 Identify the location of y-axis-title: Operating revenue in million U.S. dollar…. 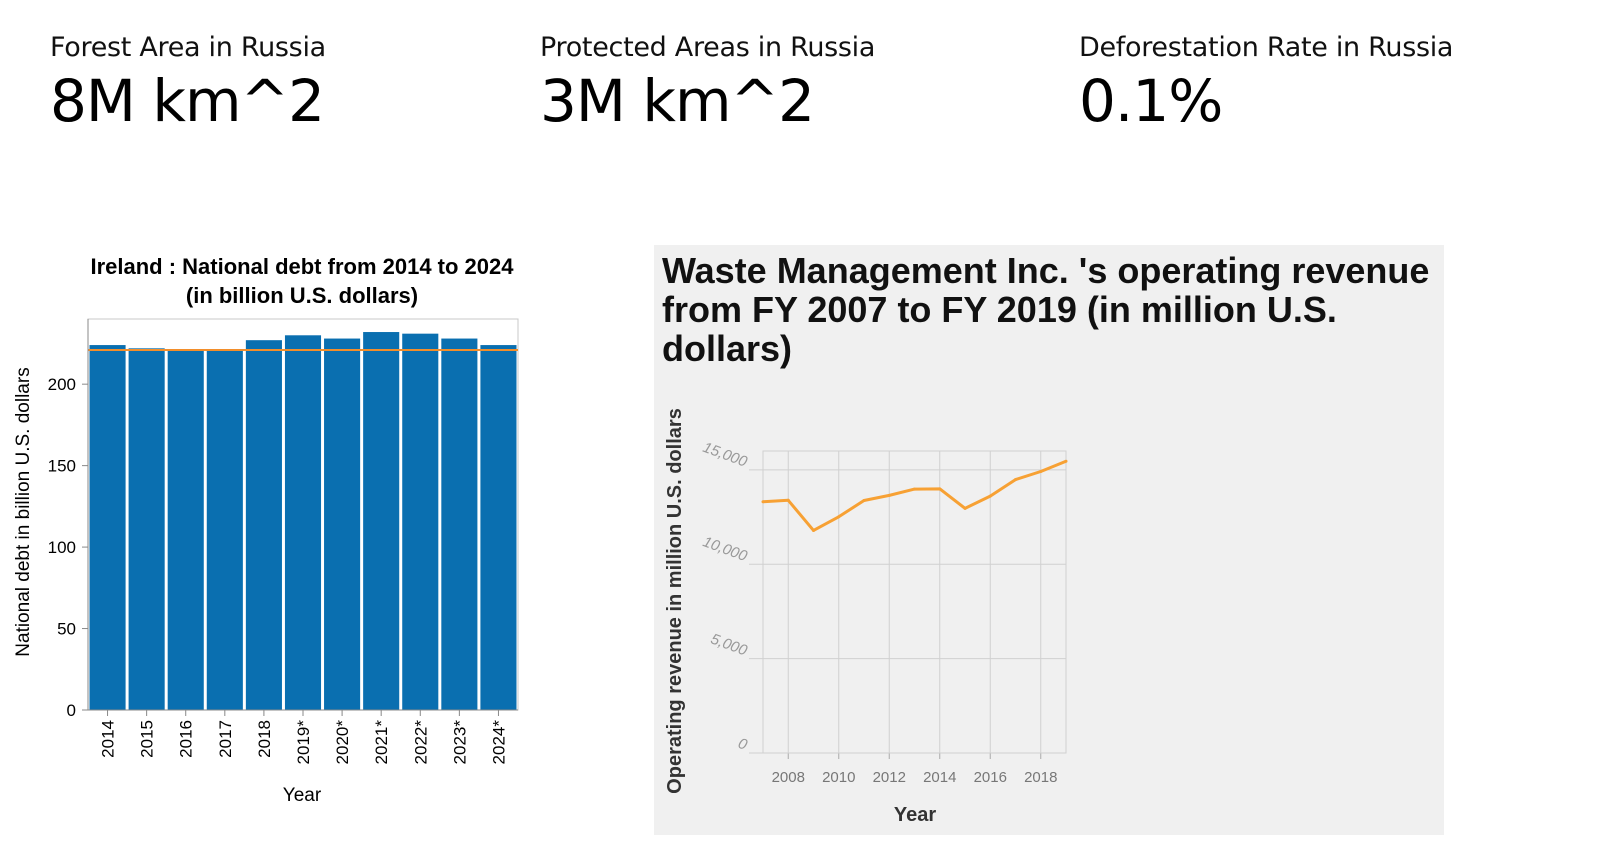
(675, 601).